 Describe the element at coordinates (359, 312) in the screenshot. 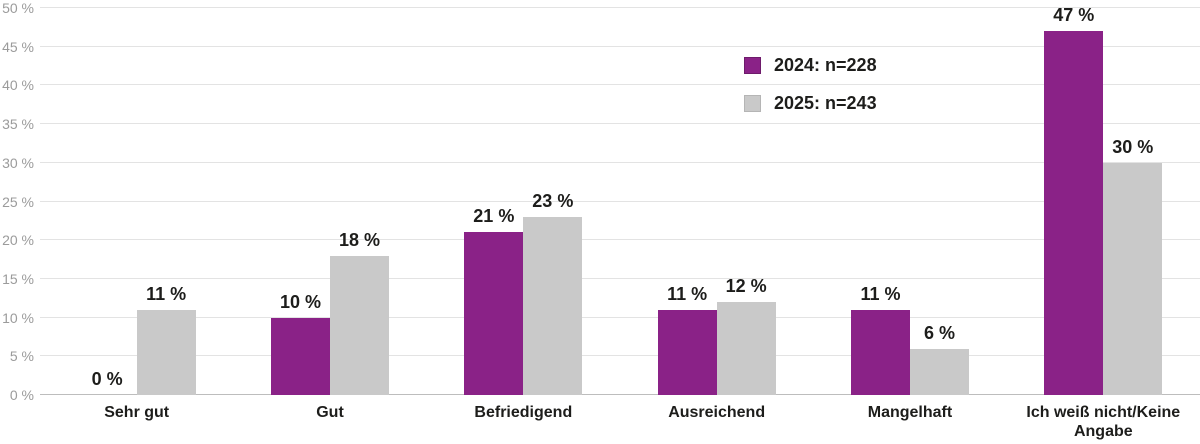

I see `bar-series2-cat2: 18 %` at that location.